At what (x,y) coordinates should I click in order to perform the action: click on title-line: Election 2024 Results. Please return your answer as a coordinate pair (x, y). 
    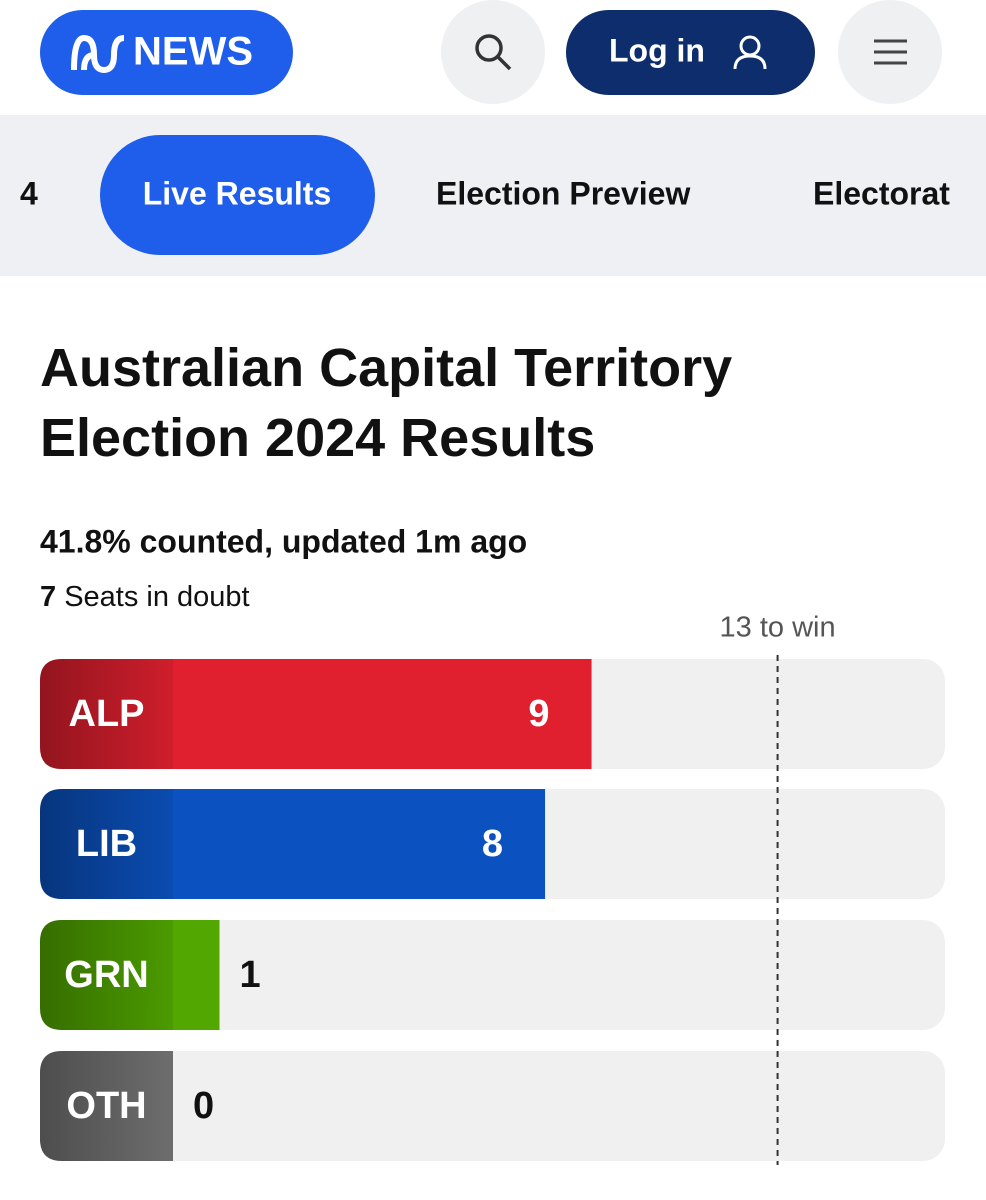
    Looking at the image, I should click on (317, 438).